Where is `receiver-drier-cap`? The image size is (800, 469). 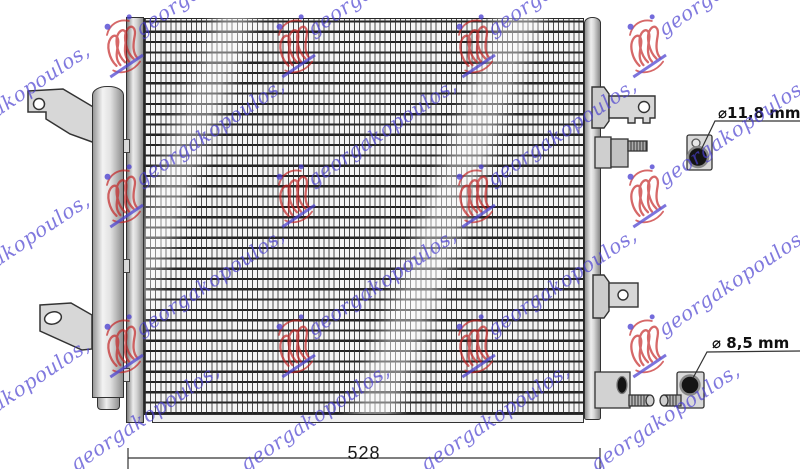 receiver-drier-cap is located at coordinates (108, 403).